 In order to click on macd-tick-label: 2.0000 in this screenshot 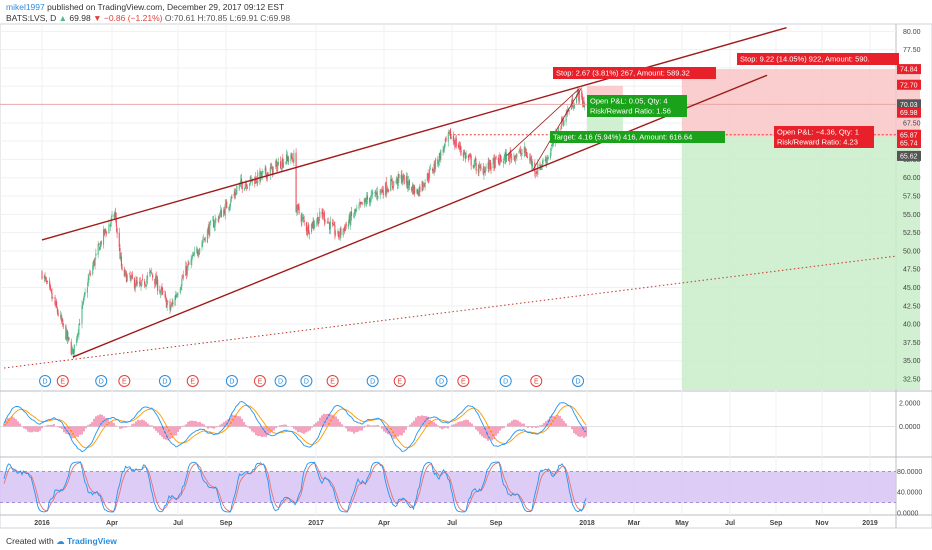, I will do `click(910, 403)`.